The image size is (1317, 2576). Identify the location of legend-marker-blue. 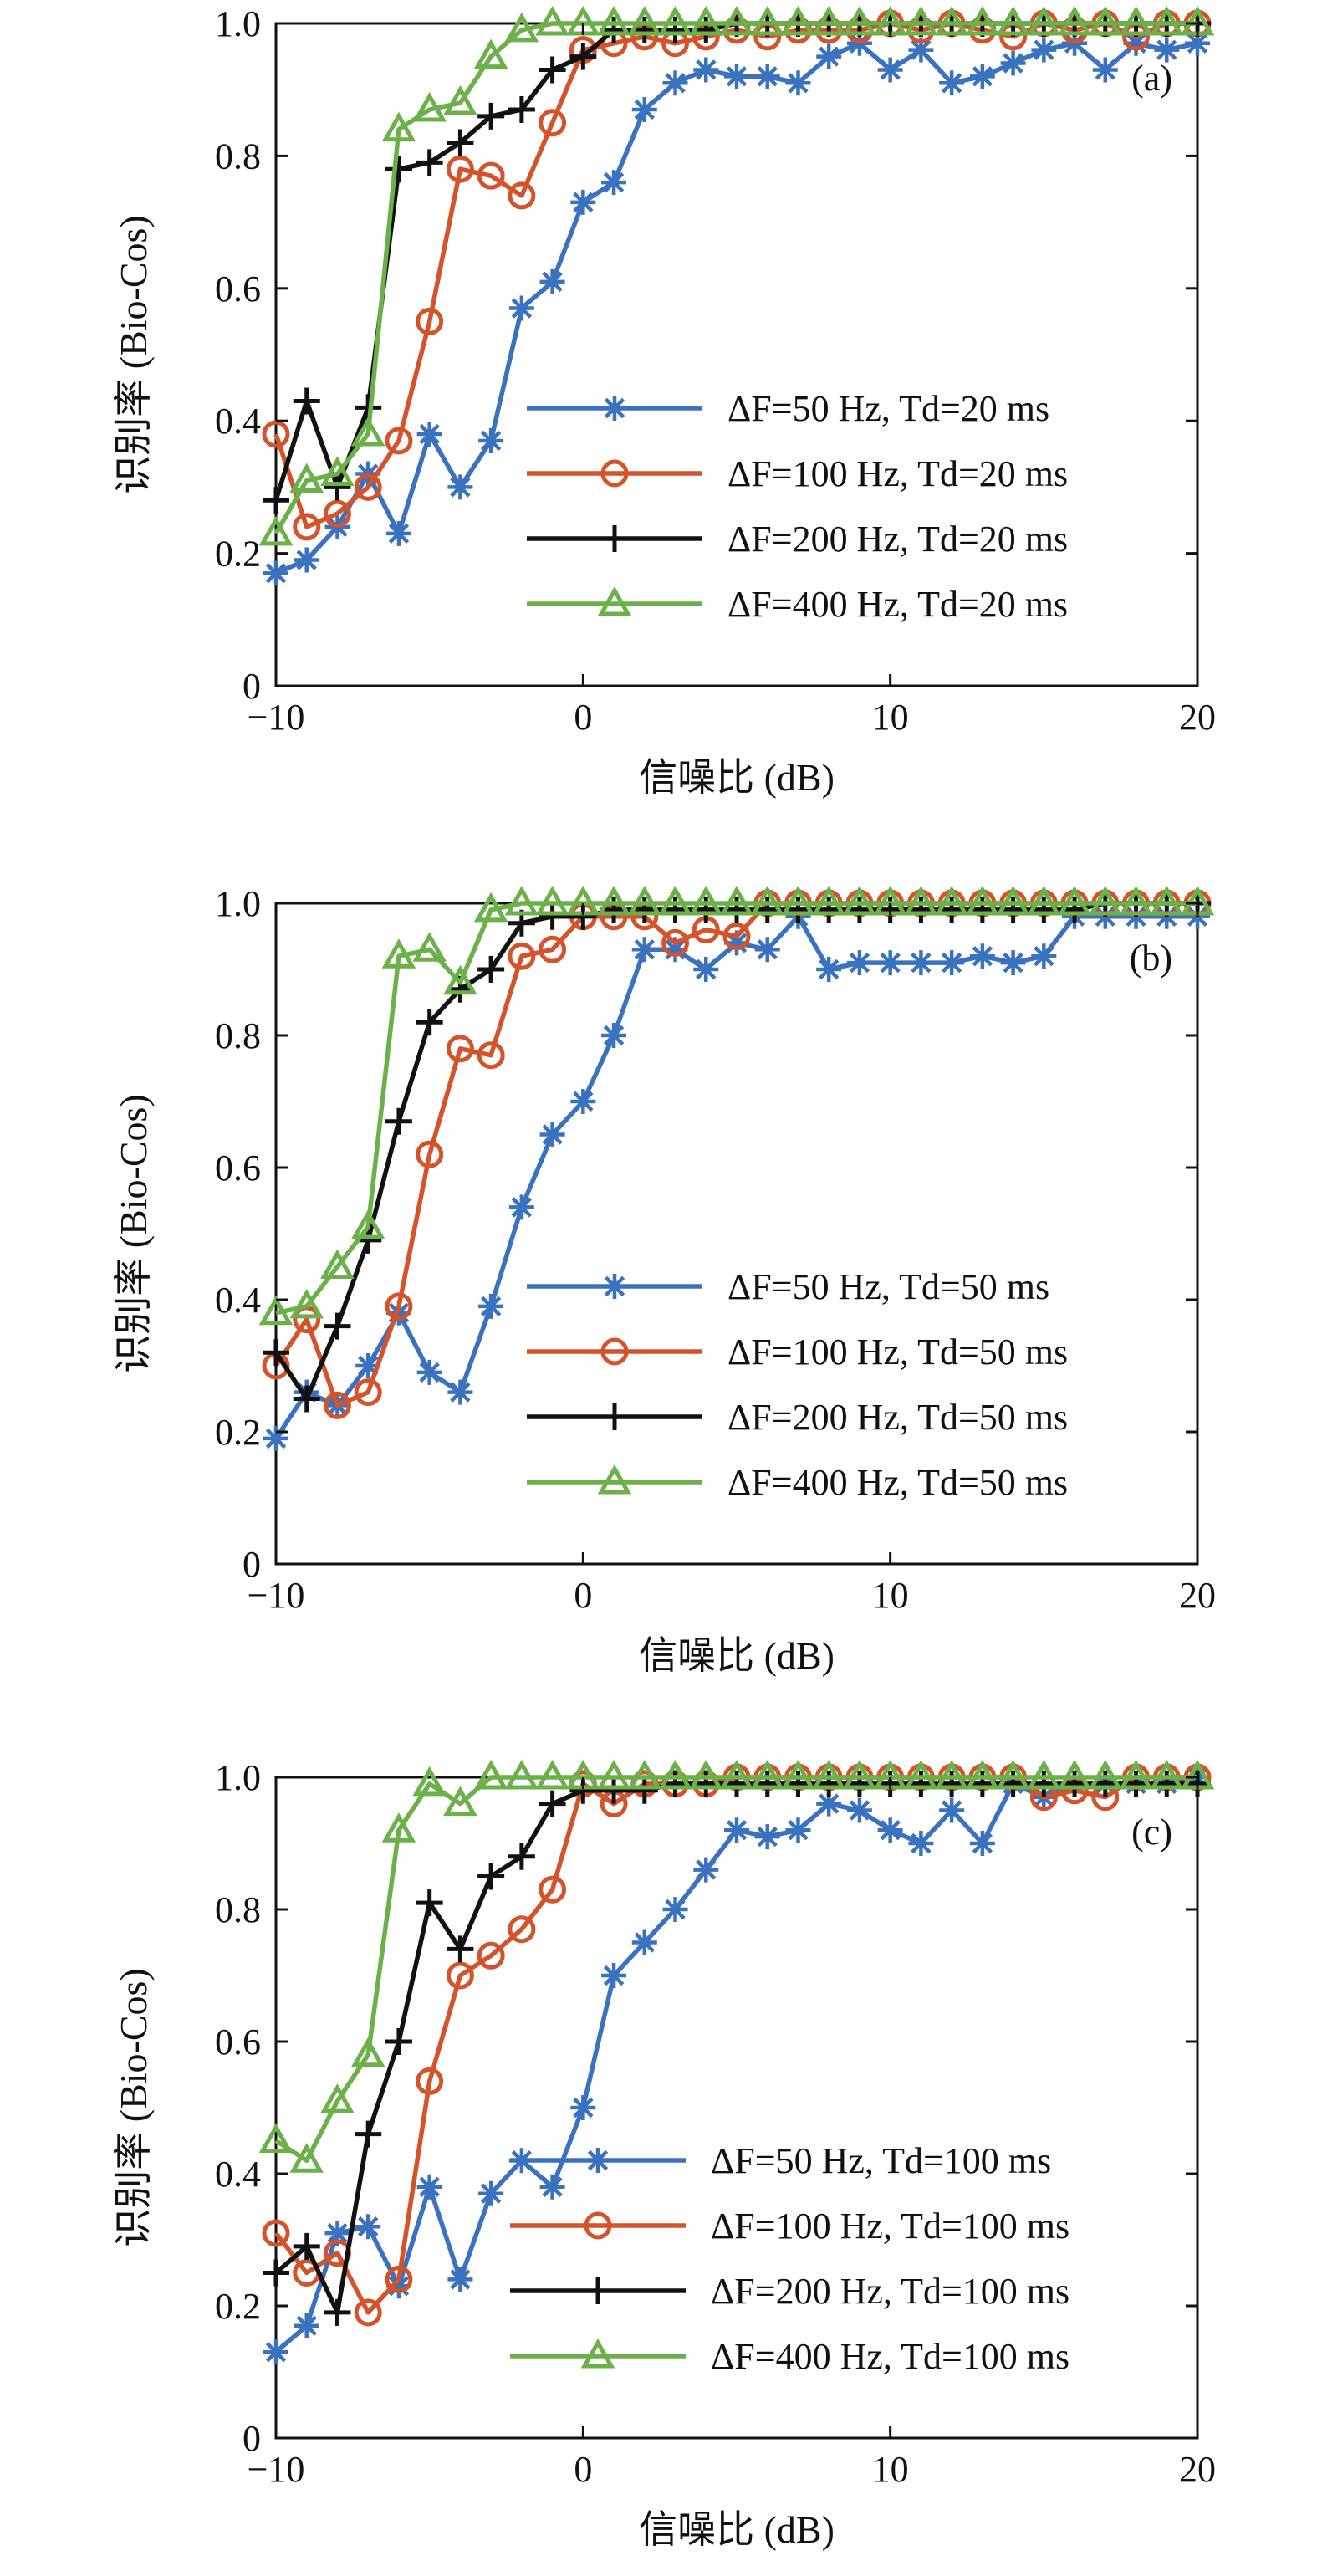
(597, 2160).